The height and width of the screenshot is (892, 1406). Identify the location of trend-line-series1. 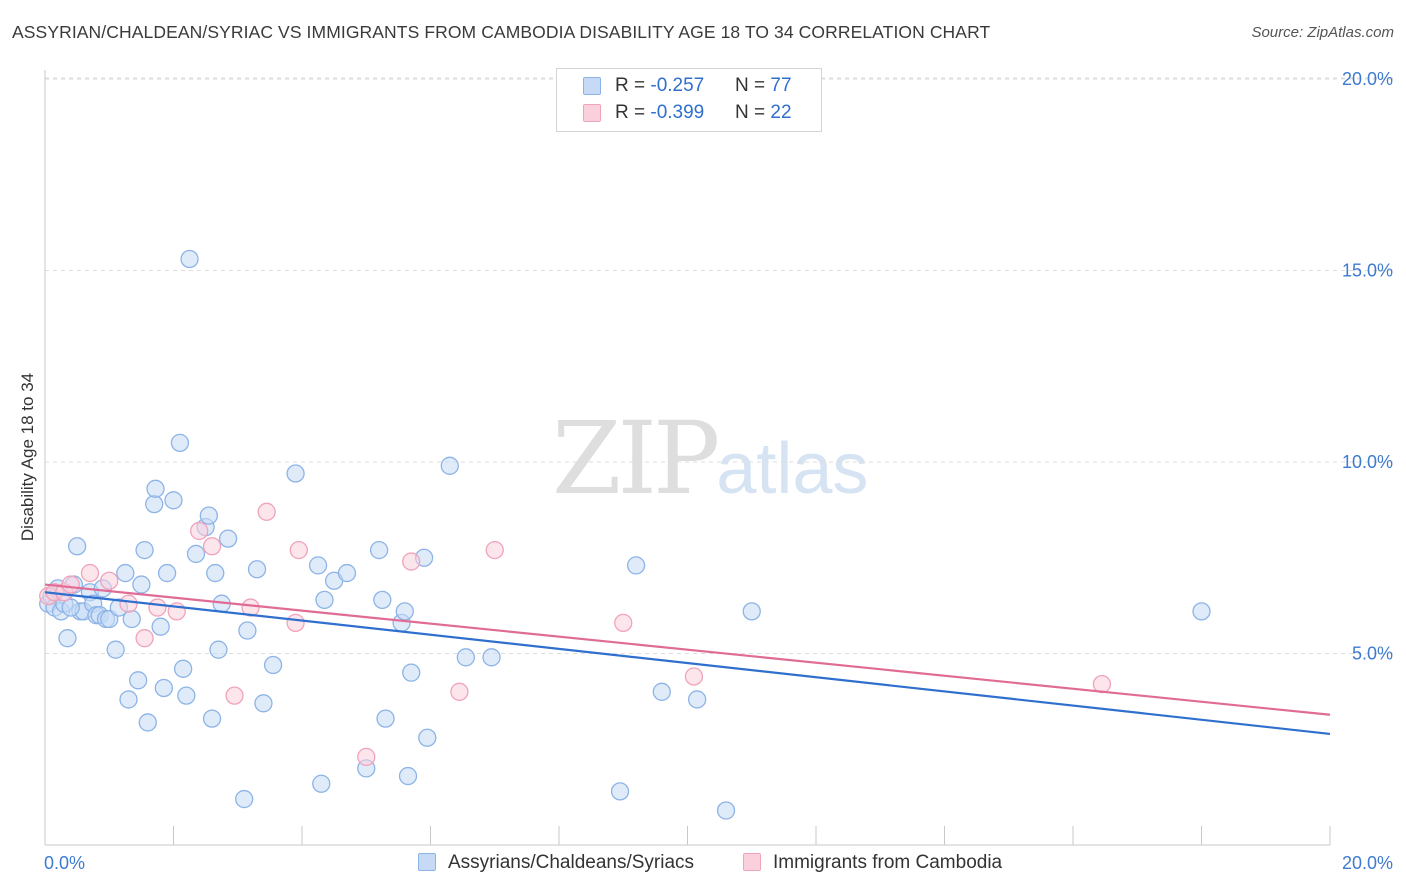
(687, 663).